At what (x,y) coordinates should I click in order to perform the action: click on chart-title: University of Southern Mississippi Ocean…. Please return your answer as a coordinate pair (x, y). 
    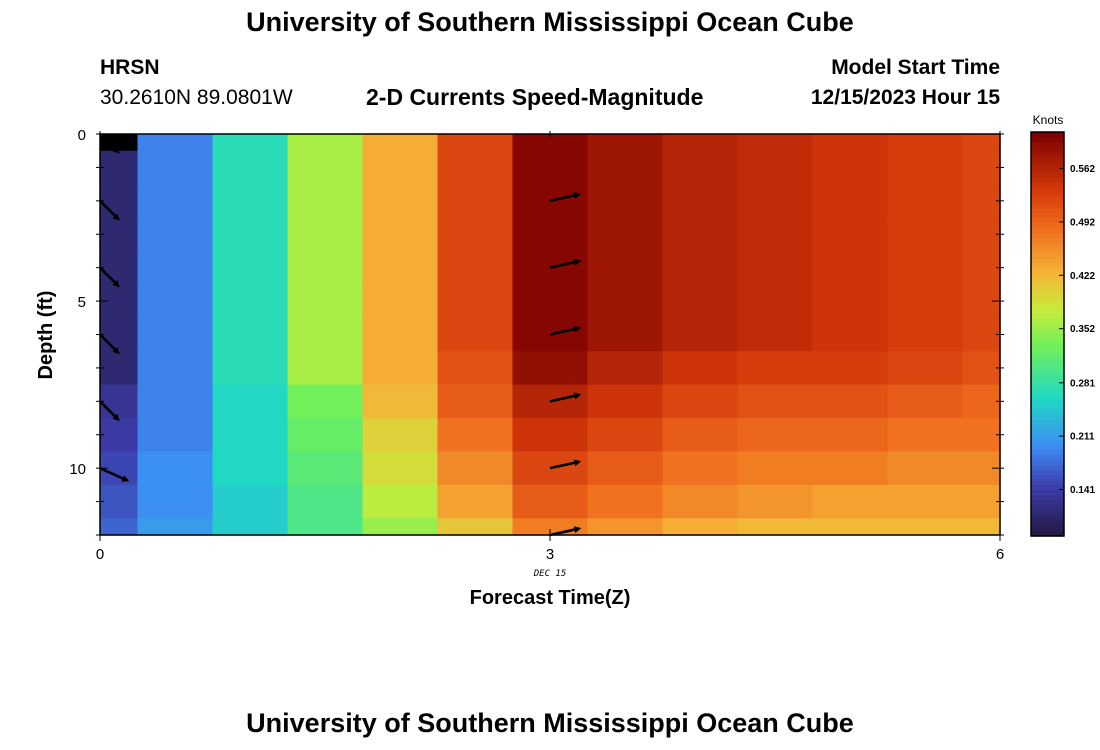
    Looking at the image, I should click on (550, 22).